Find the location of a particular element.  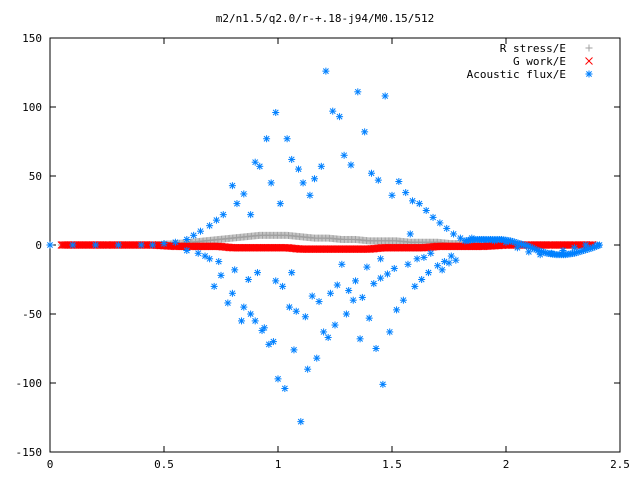

x-tick-label: 2 is located at coordinates (506, 464).